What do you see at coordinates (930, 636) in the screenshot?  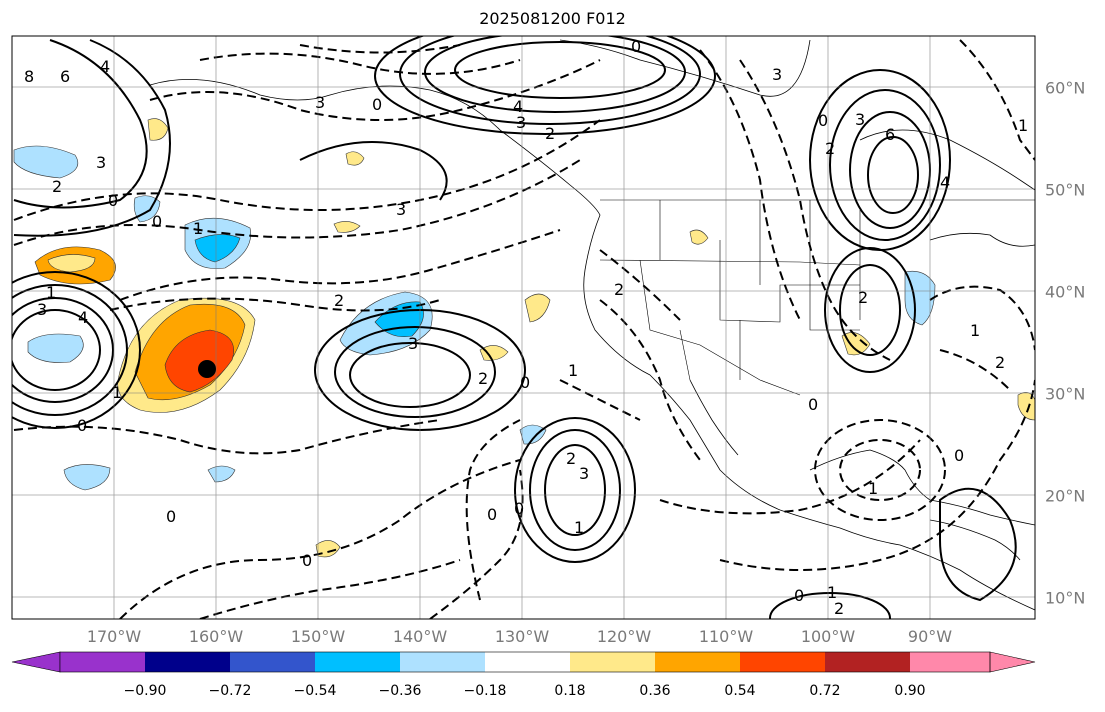 I see `longitude-label: 90°W` at bounding box center [930, 636].